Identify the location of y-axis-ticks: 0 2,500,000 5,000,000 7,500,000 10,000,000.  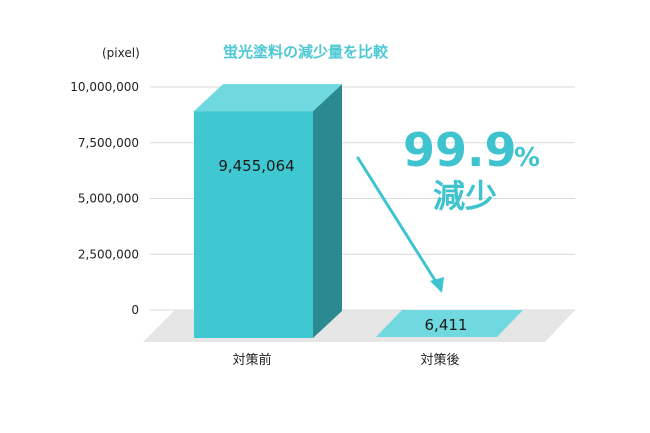
(104, 198).